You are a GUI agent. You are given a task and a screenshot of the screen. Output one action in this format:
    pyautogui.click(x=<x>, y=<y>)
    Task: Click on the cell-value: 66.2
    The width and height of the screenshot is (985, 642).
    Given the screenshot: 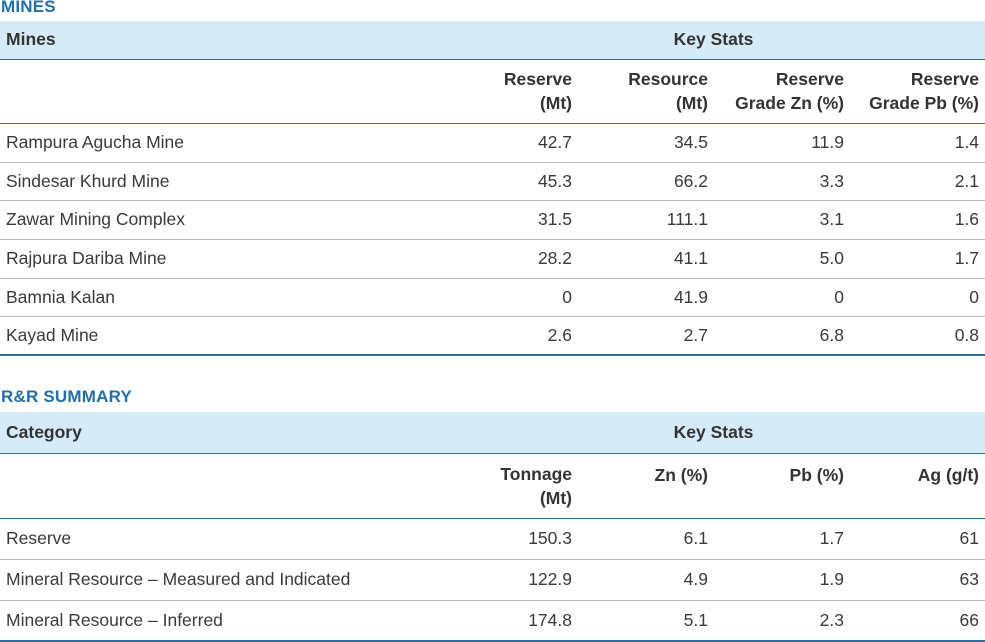 What is the action you would take?
    pyautogui.click(x=646, y=181)
    